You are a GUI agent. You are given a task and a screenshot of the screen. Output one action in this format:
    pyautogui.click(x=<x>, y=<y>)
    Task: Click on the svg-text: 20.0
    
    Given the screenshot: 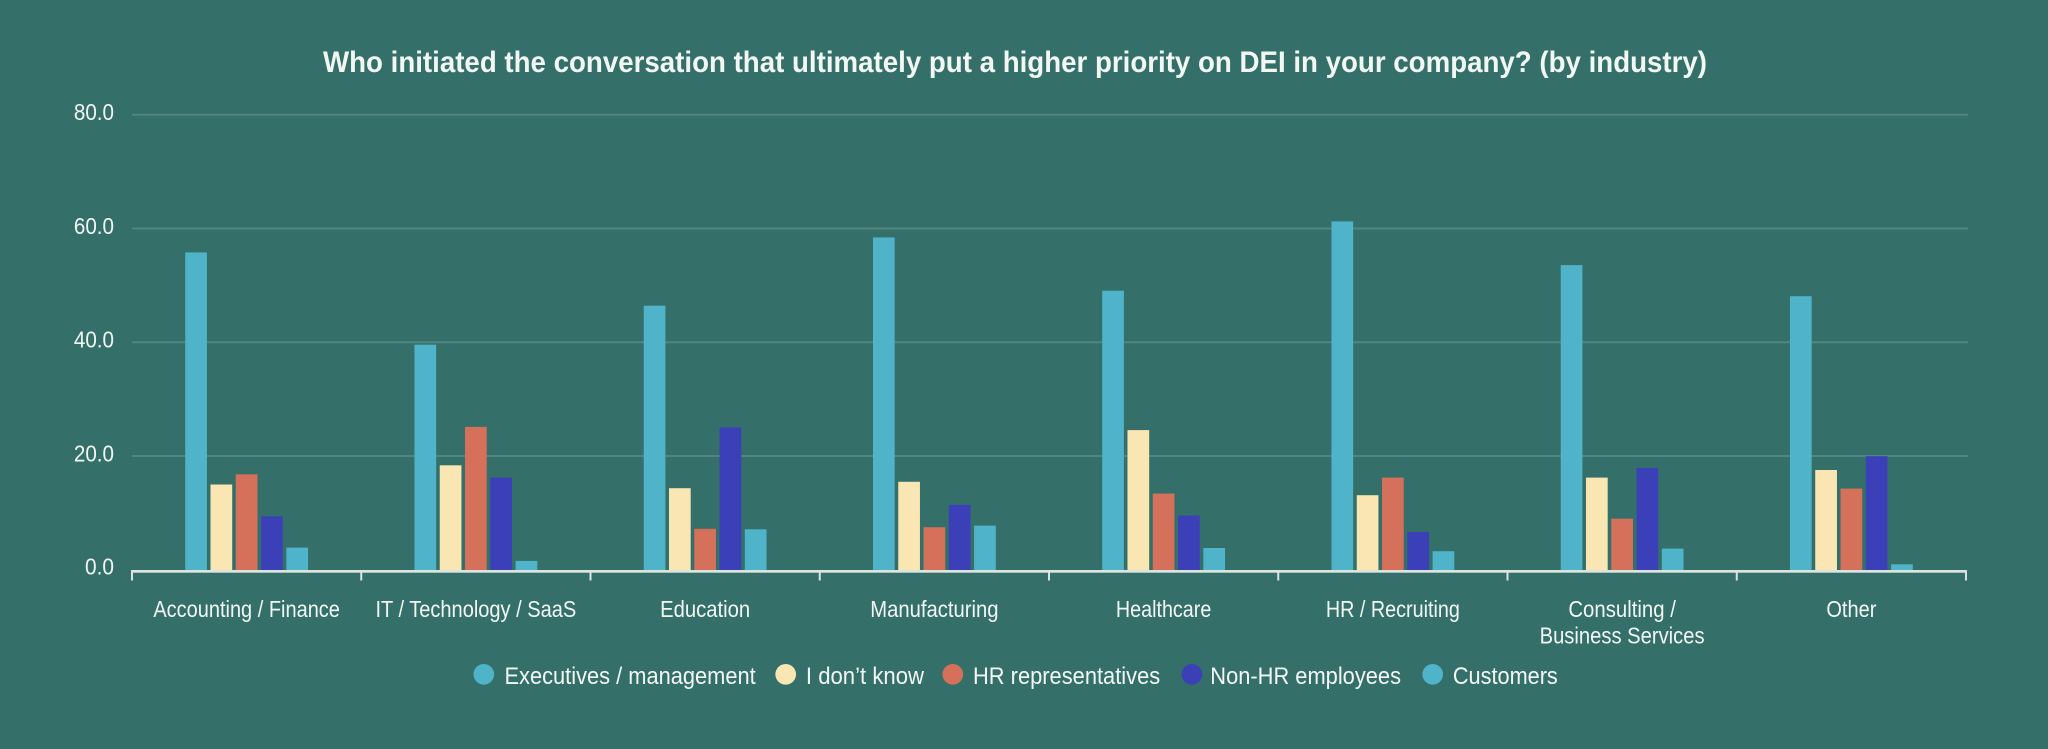 What is the action you would take?
    pyautogui.click(x=94, y=453)
    